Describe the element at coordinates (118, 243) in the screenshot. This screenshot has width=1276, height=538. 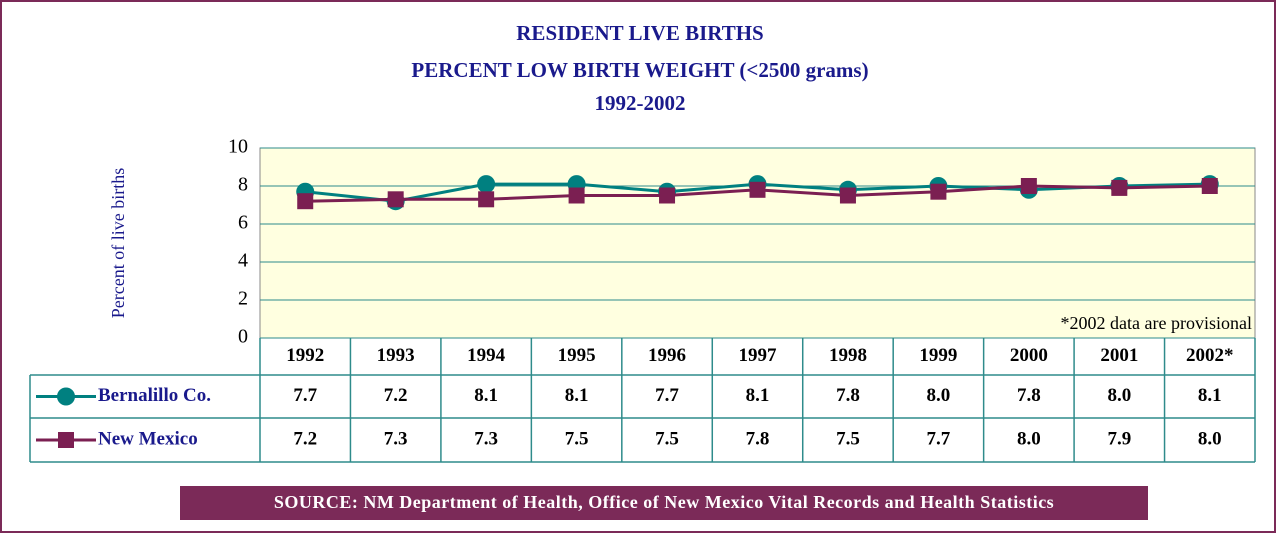
I see `y-axis-label: Percent of live births` at that location.